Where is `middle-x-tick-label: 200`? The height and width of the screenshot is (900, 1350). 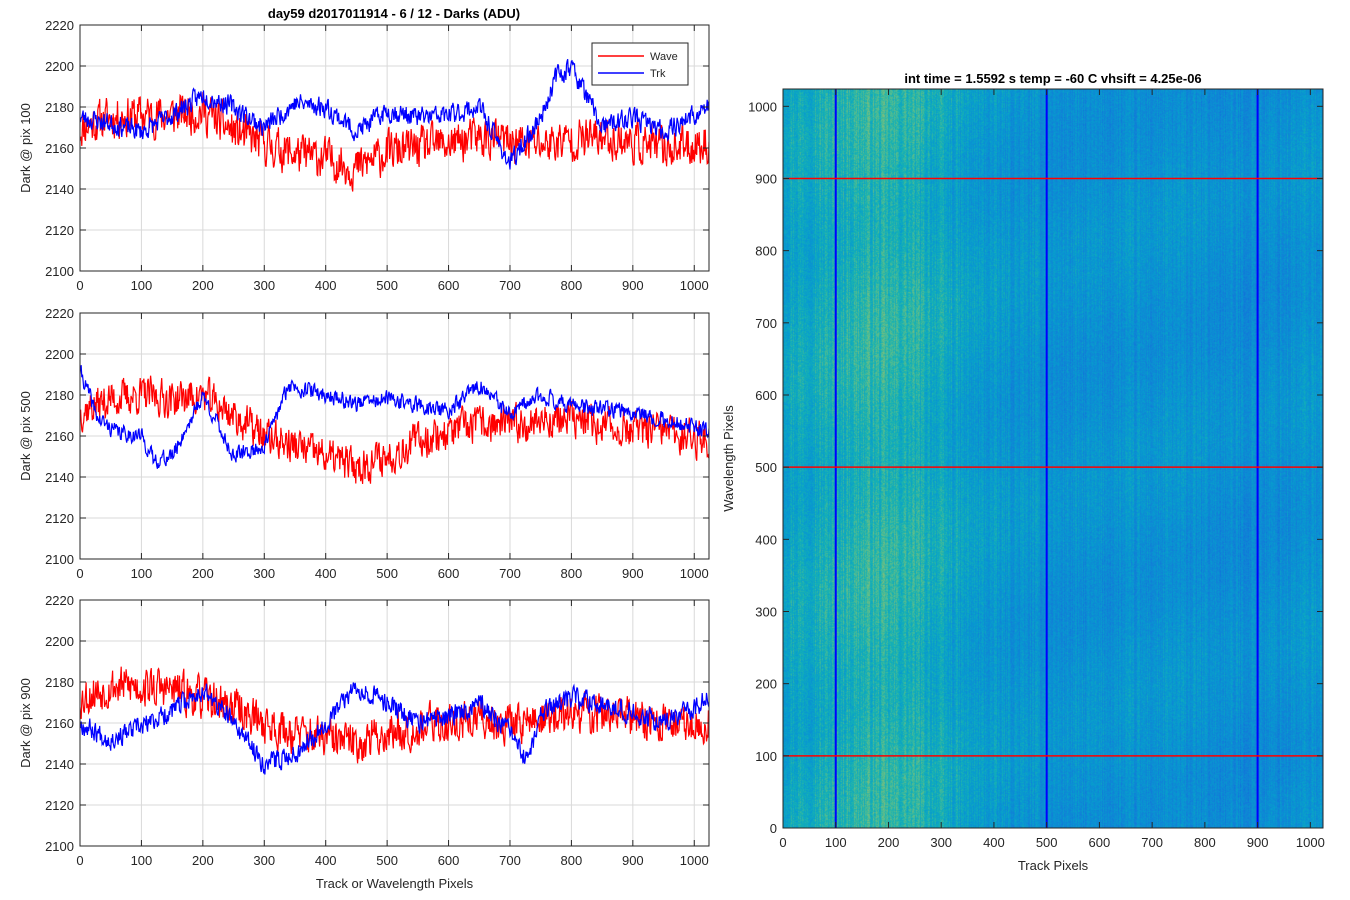
middle-x-tick-label: 200 is located at coordinates (203, 573).